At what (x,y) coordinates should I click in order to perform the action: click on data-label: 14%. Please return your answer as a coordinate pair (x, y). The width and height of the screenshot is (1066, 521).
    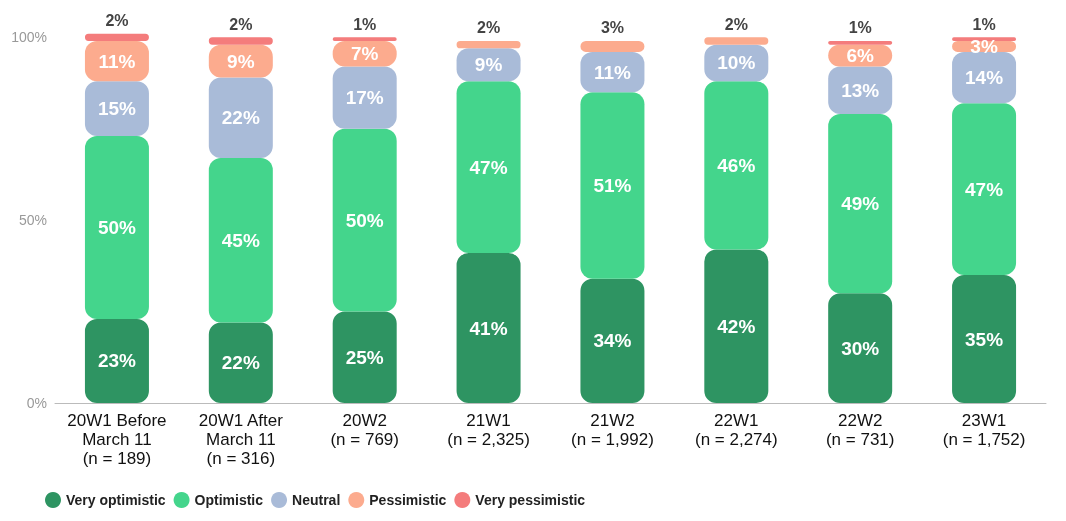
    Looking at the image, I should click on (984, 78).